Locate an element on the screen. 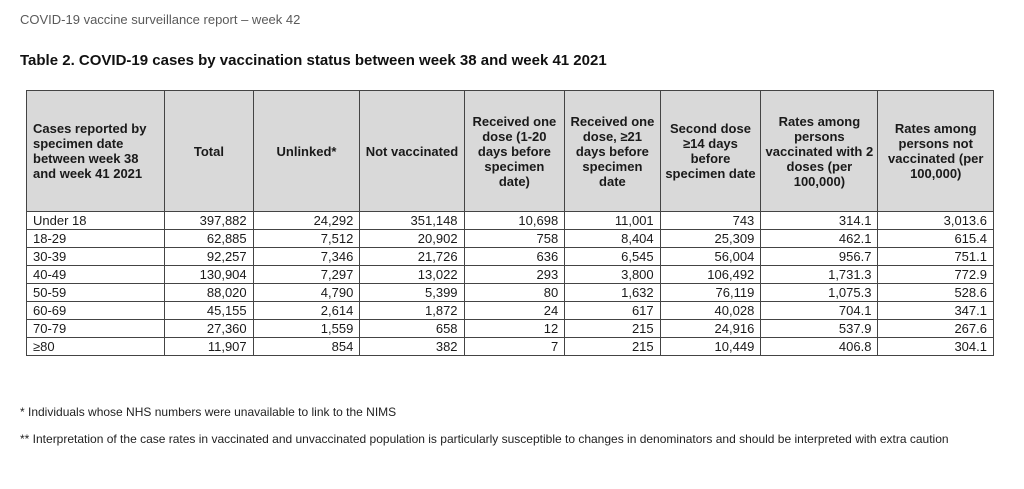  table-cell: 24 is located at coordinates (514, 310).